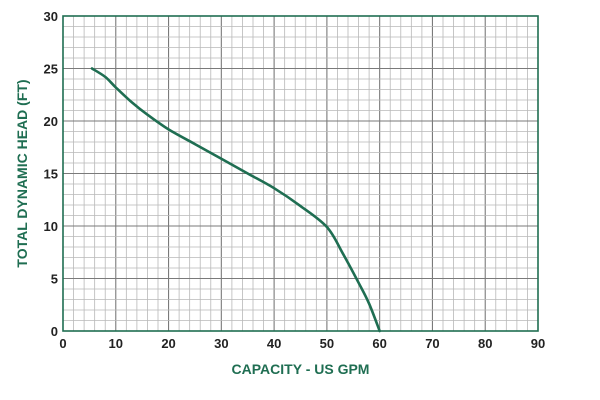 This screenshot has width=600, height=400. Describe the element at coordinates (51, 16) in the screenshot. I see `y-tick-label: 30` at that location.